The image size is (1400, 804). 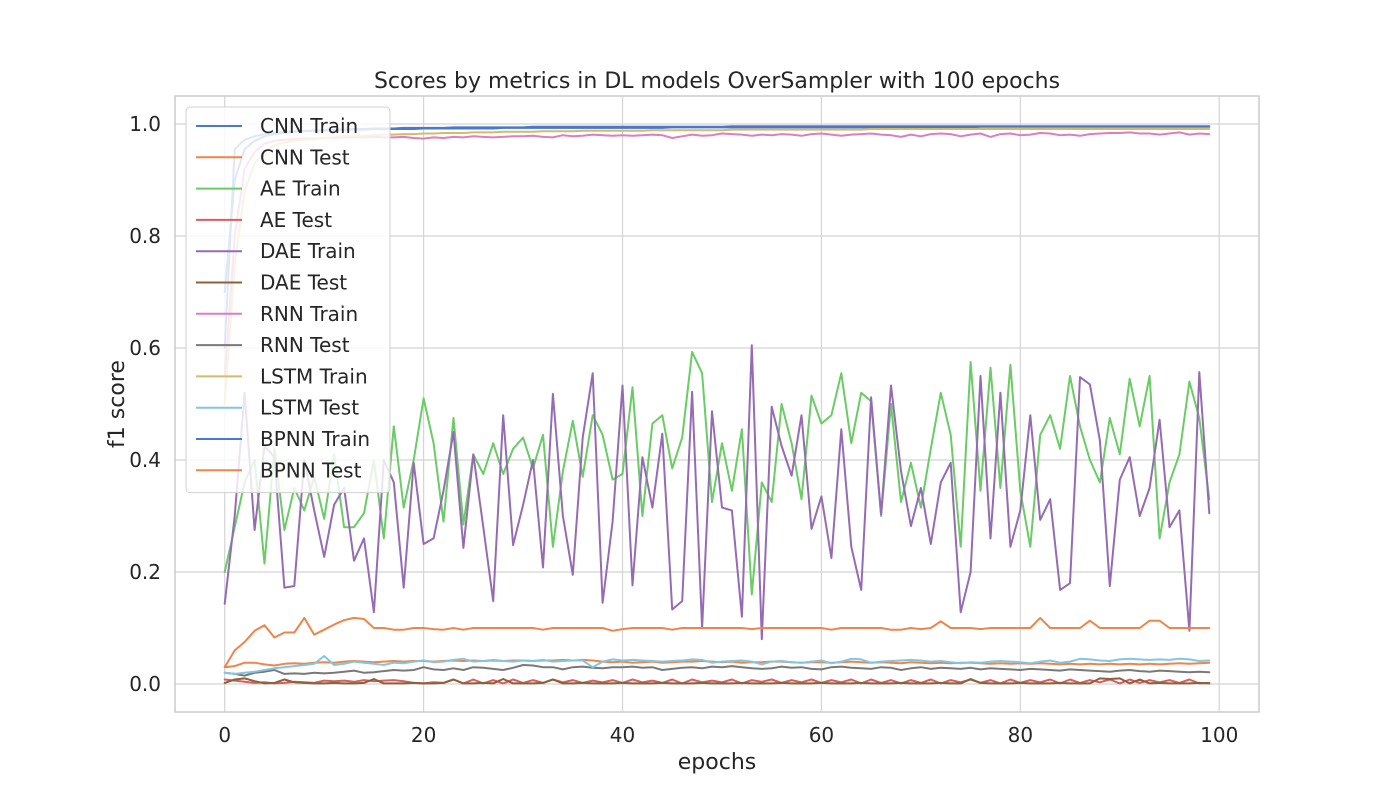 What do you see at coordinates (117, 404) in the screenshot?
I see `y-axis-title: f1 score` at bounding box center [117, 404].